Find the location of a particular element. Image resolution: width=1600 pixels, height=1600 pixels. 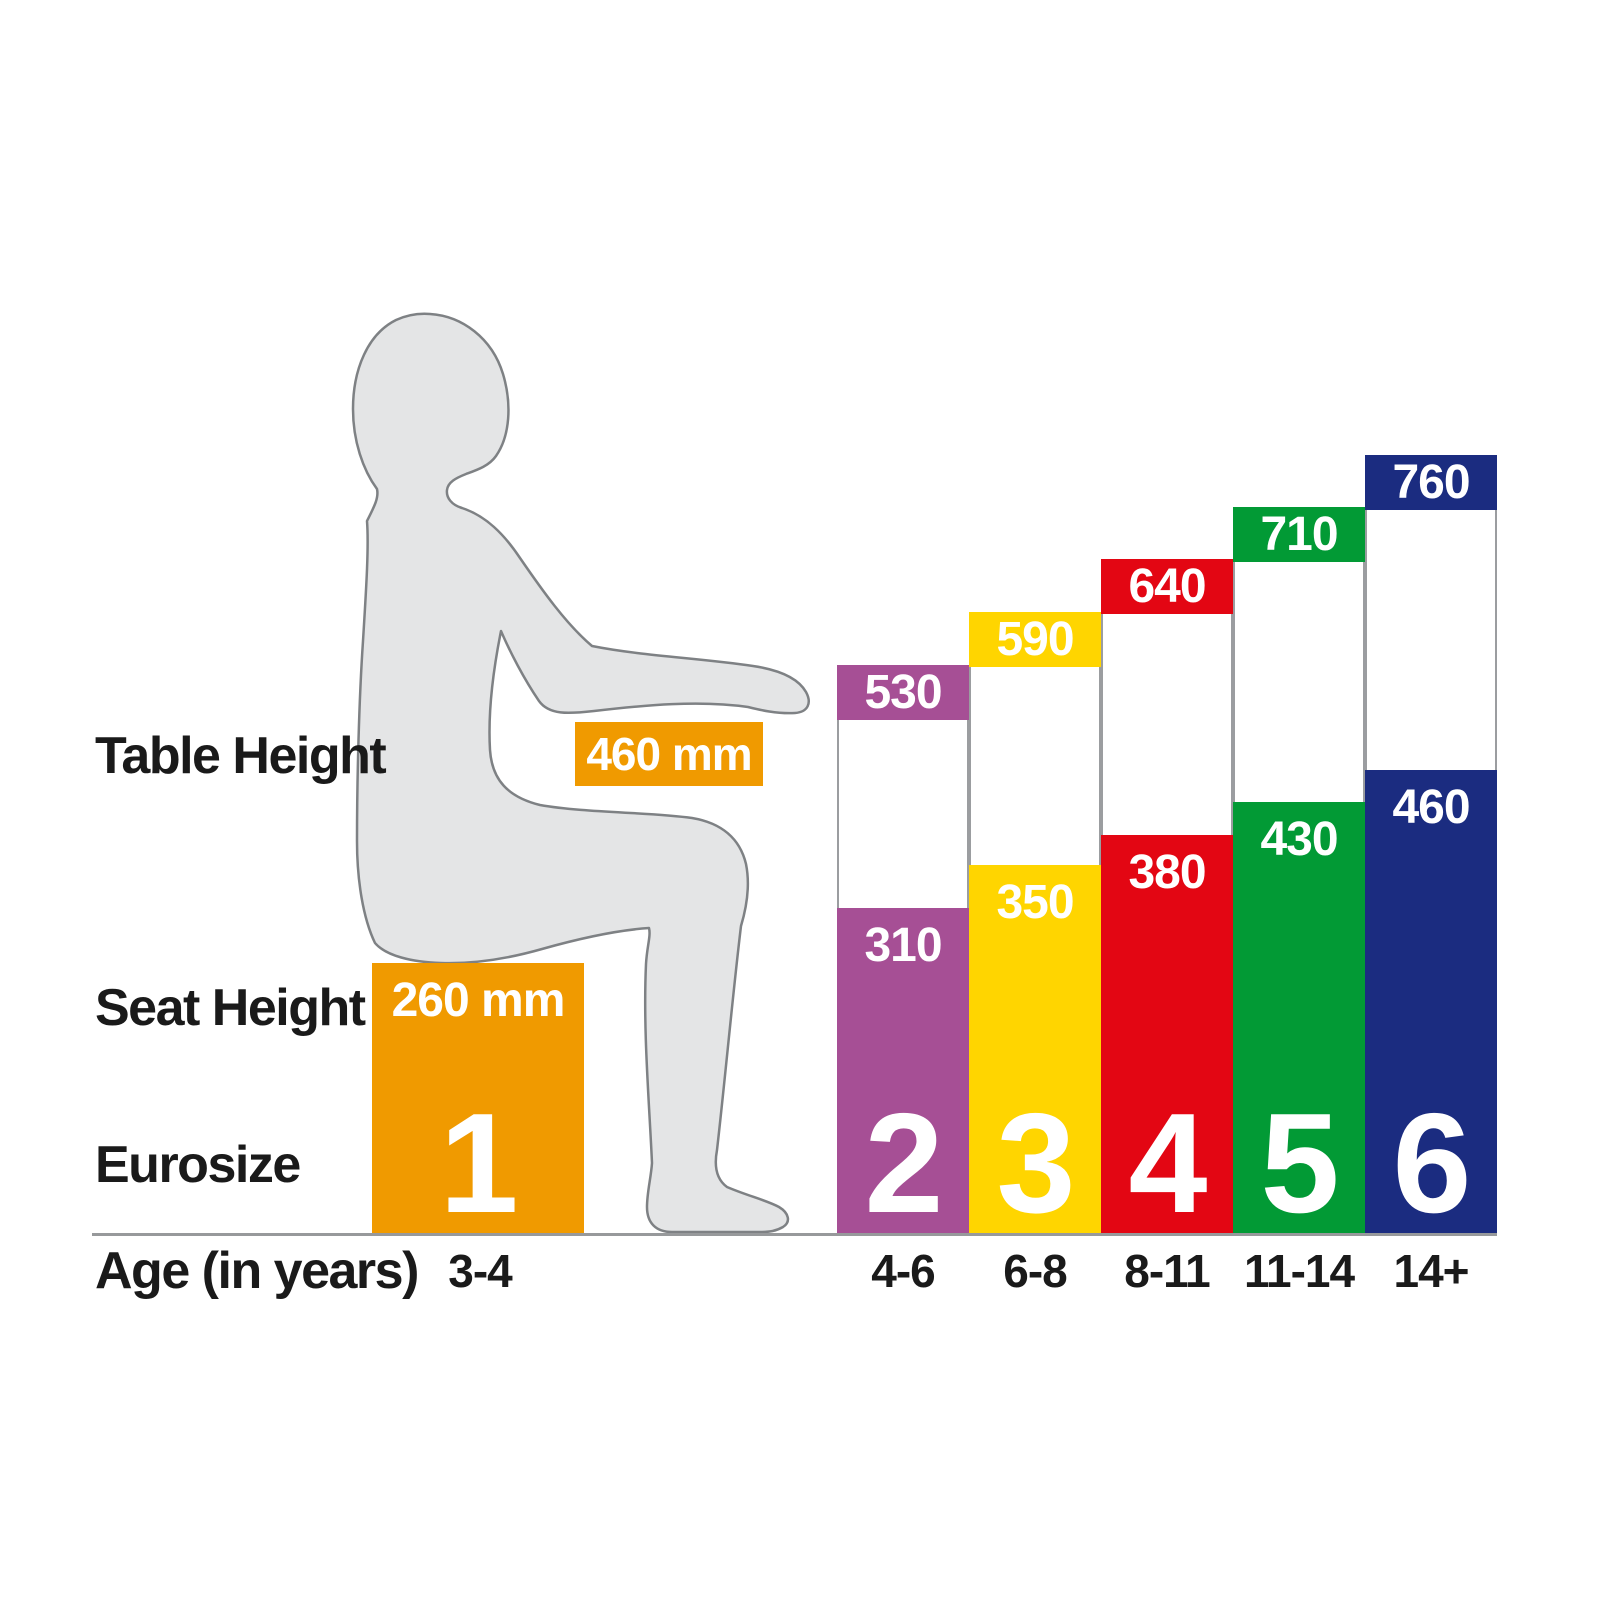

table-height-block: 640 is located at coordinates (1167, 586).